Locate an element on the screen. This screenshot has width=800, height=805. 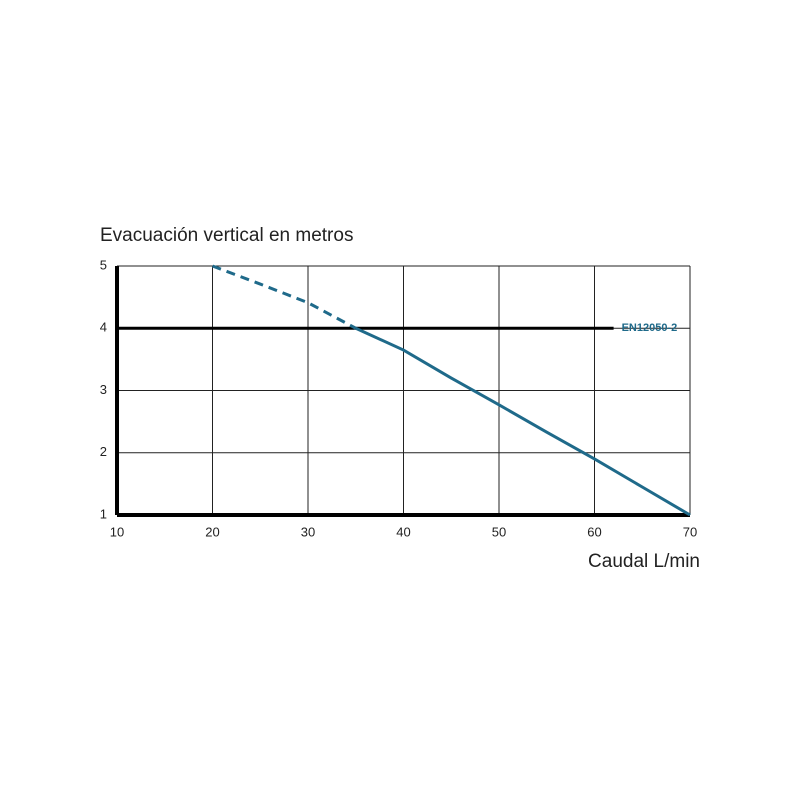
y-tick-label: 1 is located at coordinates (103, 513).